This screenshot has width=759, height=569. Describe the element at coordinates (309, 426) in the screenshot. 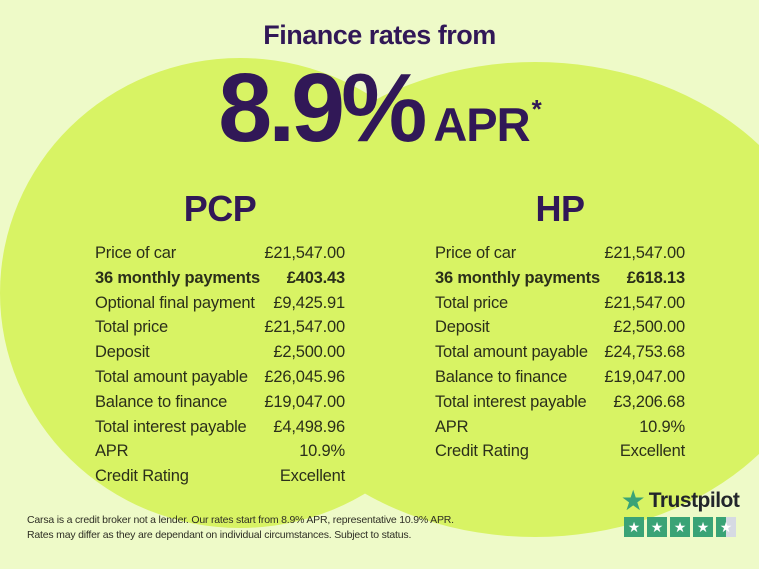

I see `row-value: £4,498.96` at that location.